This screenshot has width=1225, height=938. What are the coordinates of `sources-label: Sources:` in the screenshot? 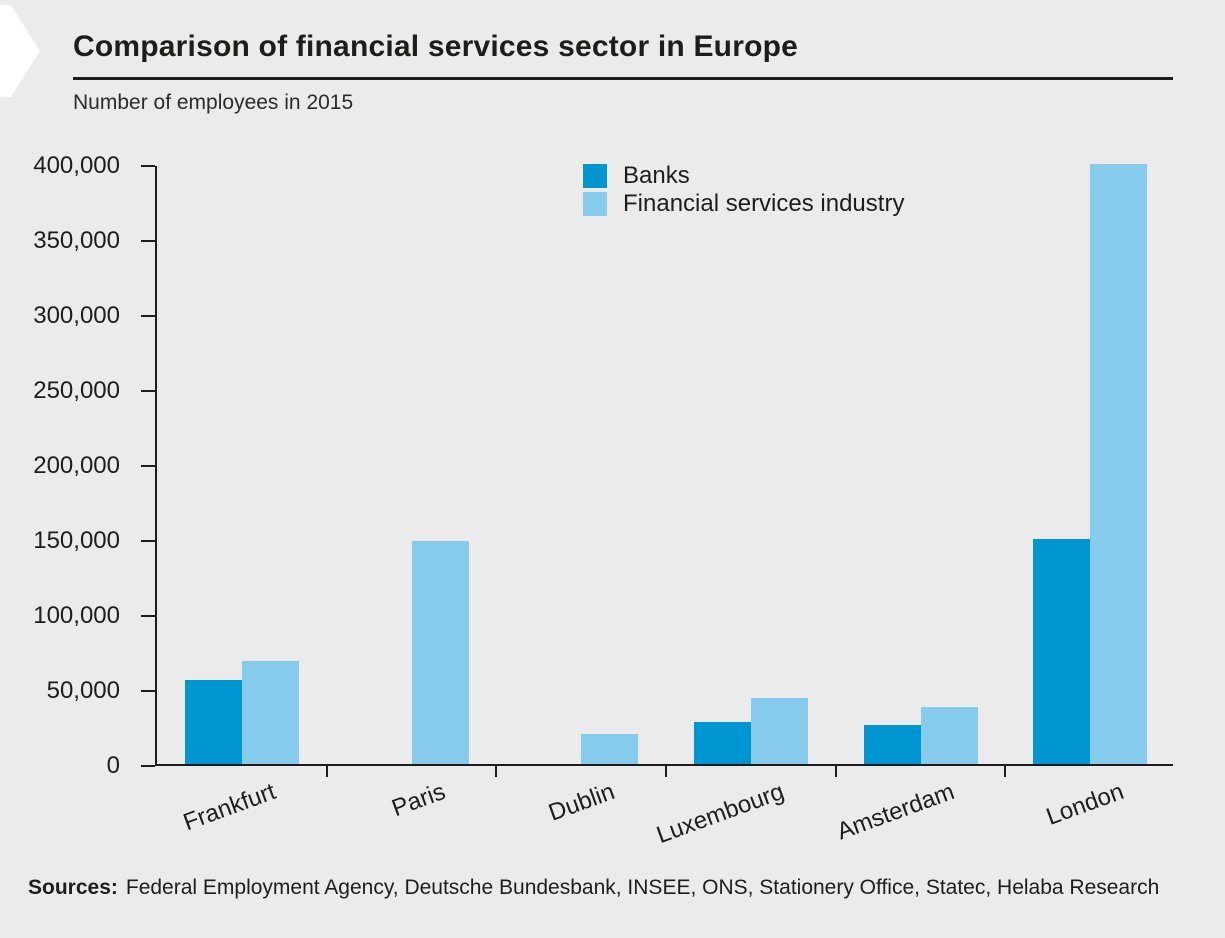 It's located at (73, 887).